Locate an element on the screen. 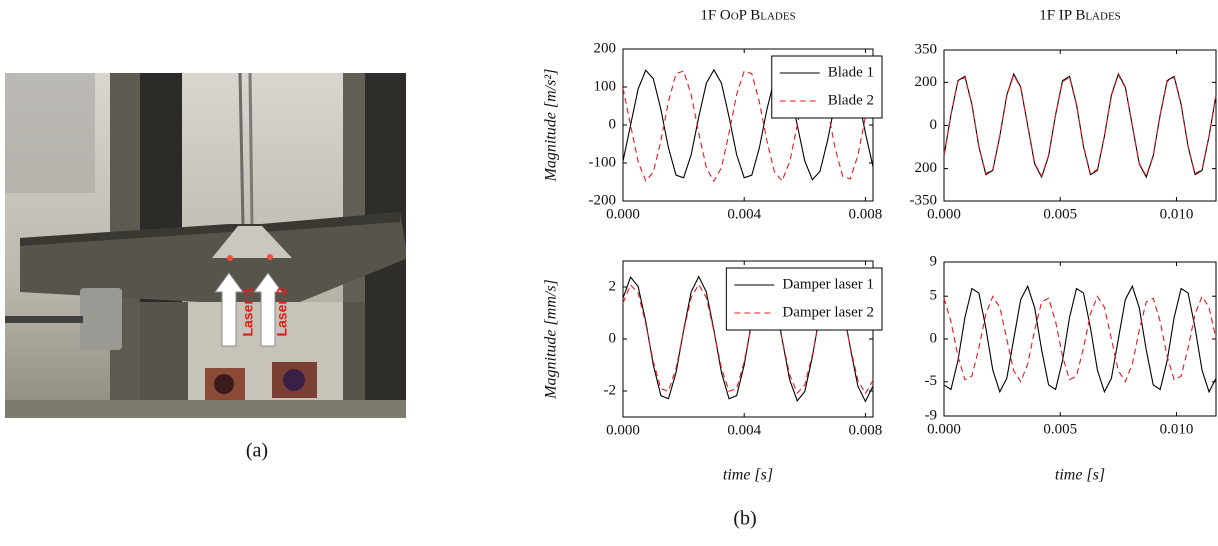 The height and width of the screenshot is (546, 1218). panel-label: (a) is located at coordinates (257, 451).